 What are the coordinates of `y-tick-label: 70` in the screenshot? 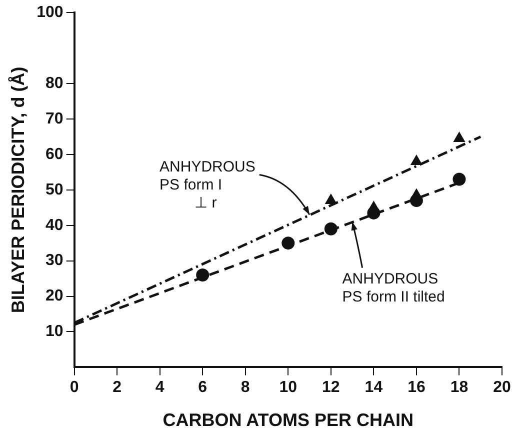 It's located at (55, 119).